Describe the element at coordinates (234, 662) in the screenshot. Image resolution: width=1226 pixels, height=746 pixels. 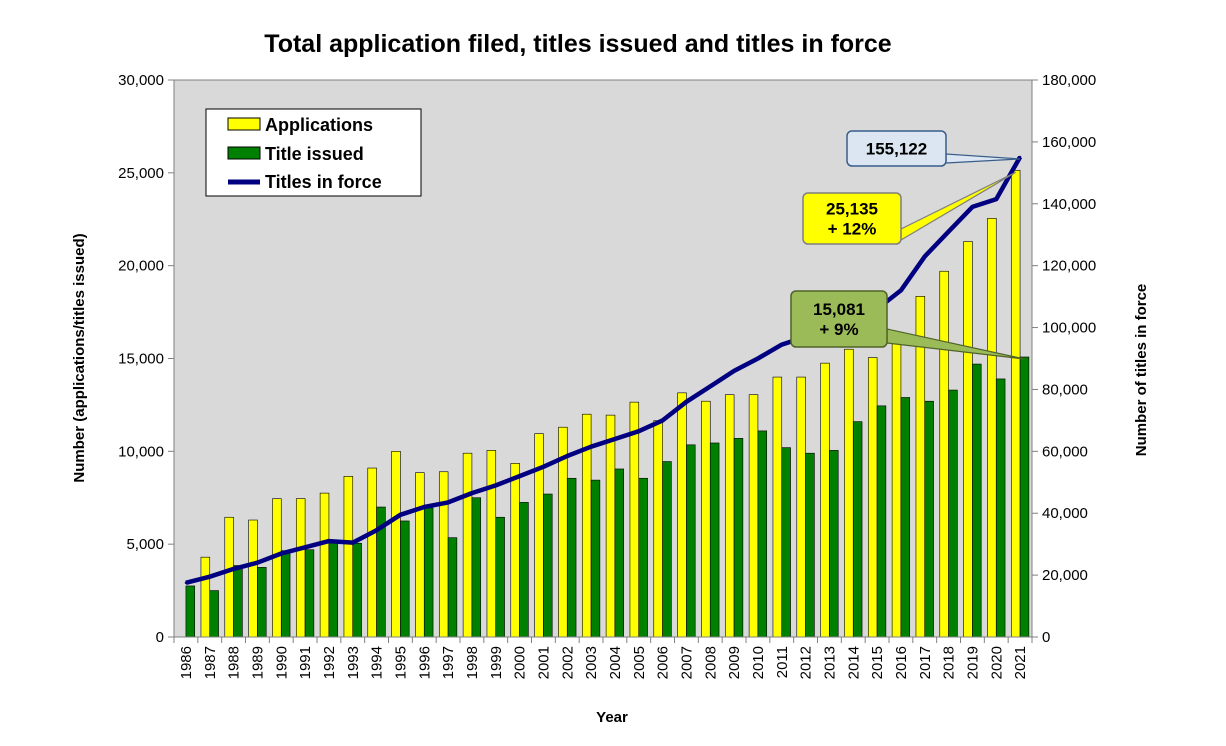
I see `x-tick-label: 1988` at that location.